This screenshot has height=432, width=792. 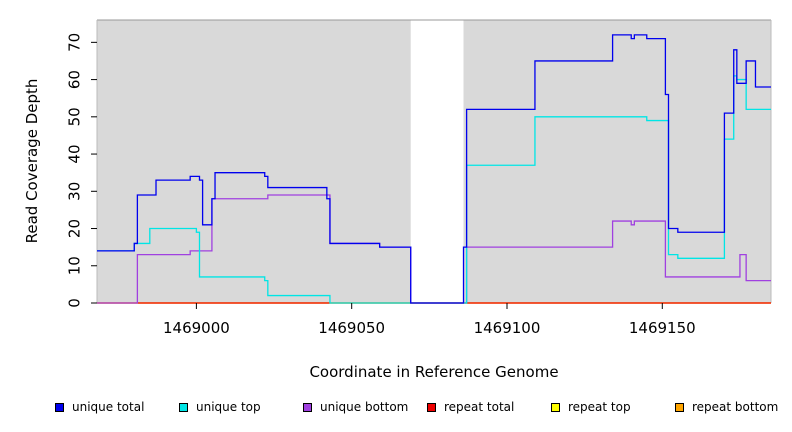 What do you see at coordinates (32, 161) in the screenshot?
I see `y-axis-title: Read Coverage Depth` at bounding box center [32, 161].